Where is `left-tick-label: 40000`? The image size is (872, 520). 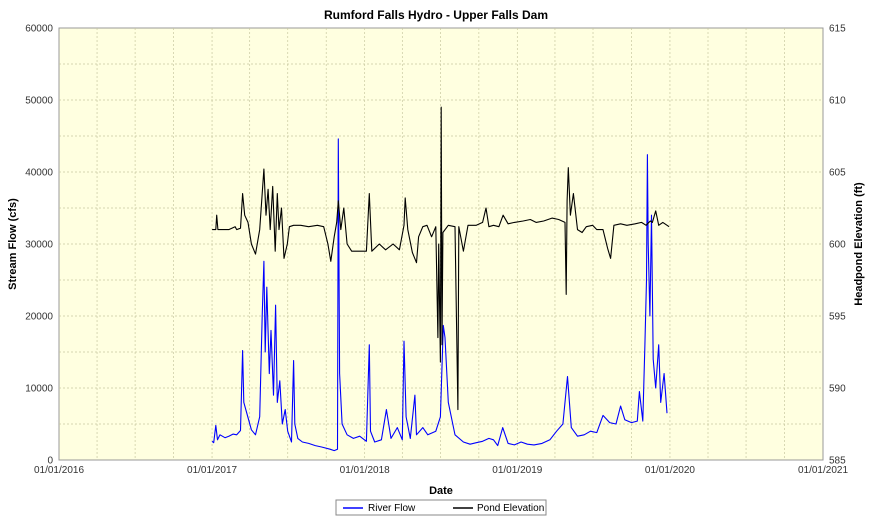
left-tick-label: 40000 is located at coordinates (39, 173).